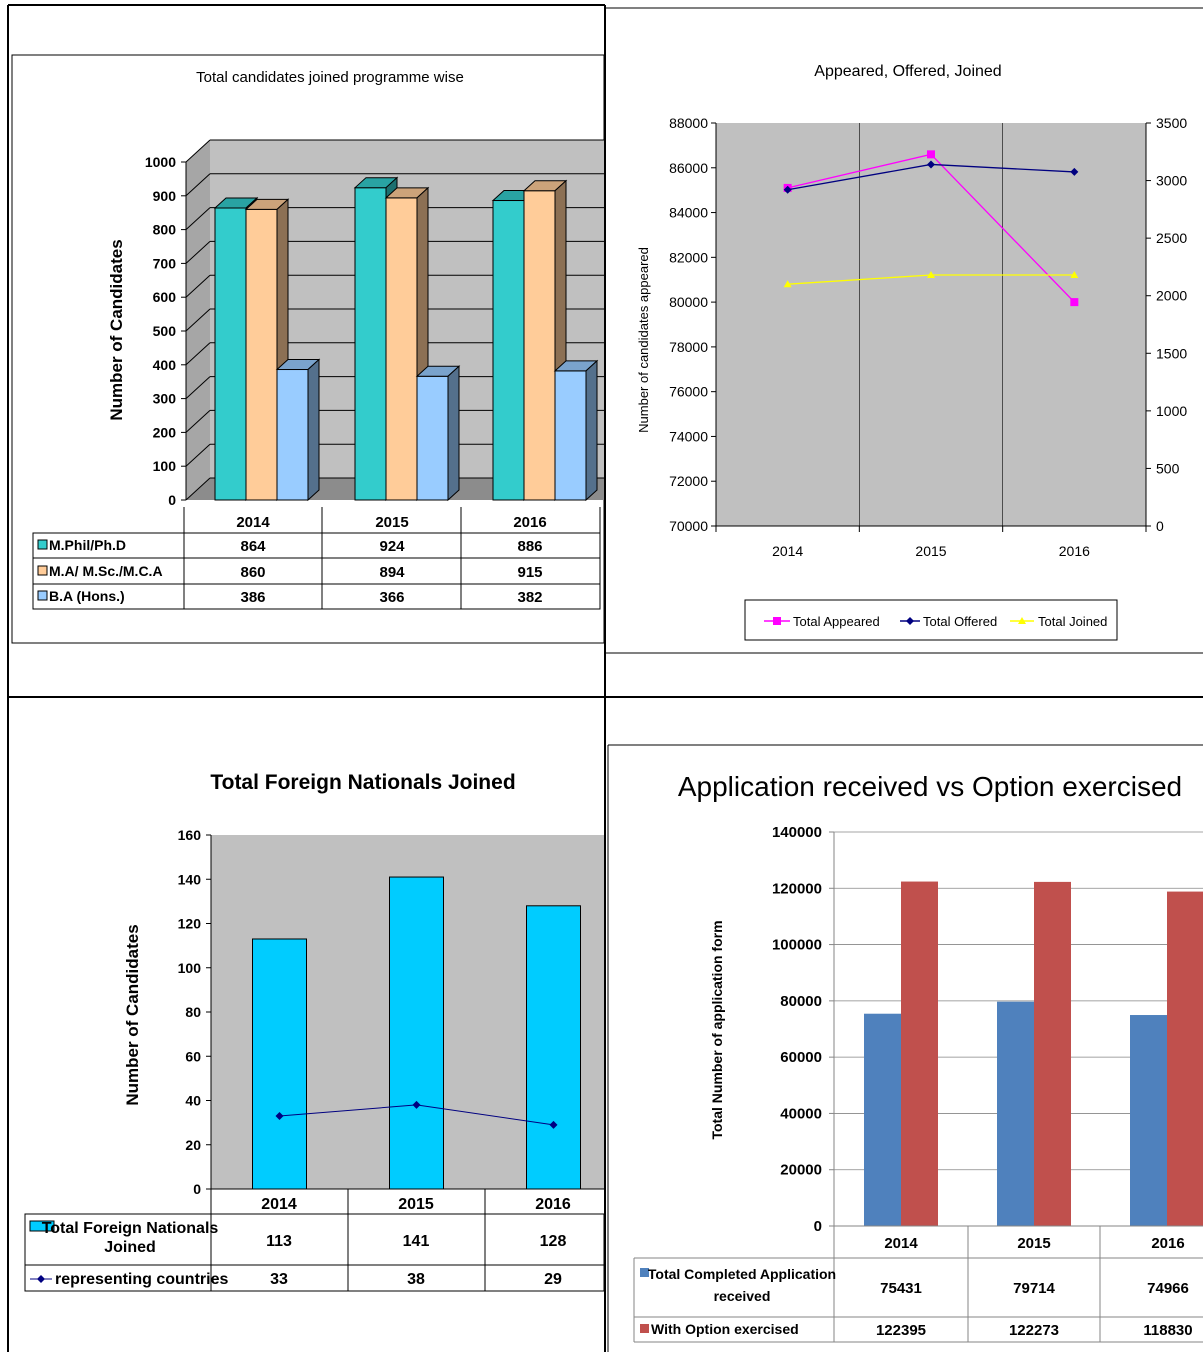 The image size is (1203, 1357). What do you see at coordinates (529, 597) in the screenshot?
I see `table-cell: 382` at bounding box center [529, 597].